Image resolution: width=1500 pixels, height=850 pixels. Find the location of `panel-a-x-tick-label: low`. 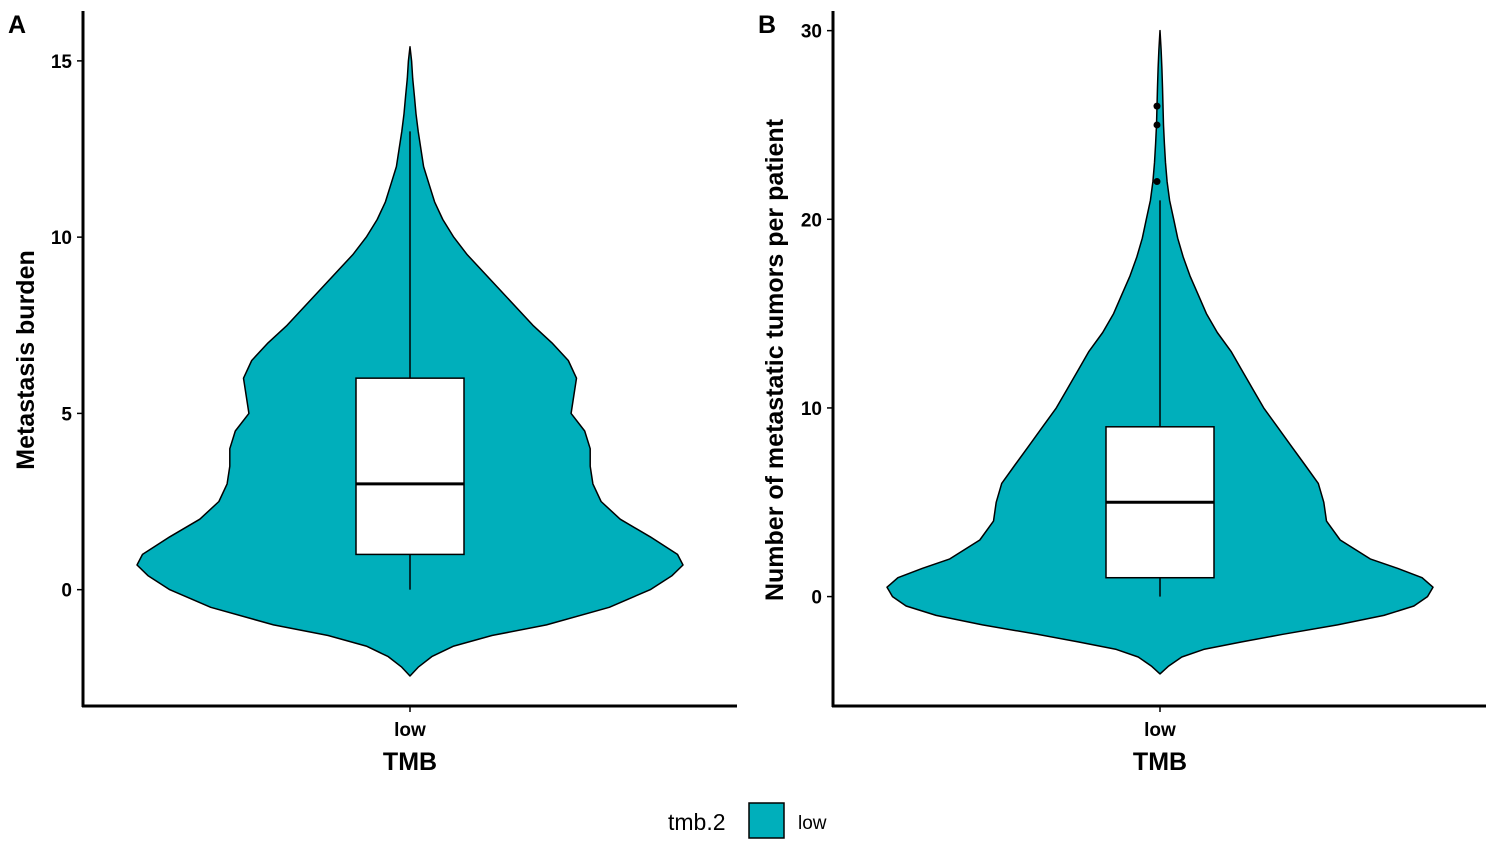

panel-a-x-tick-label: low is located at coordinates (410, 730).